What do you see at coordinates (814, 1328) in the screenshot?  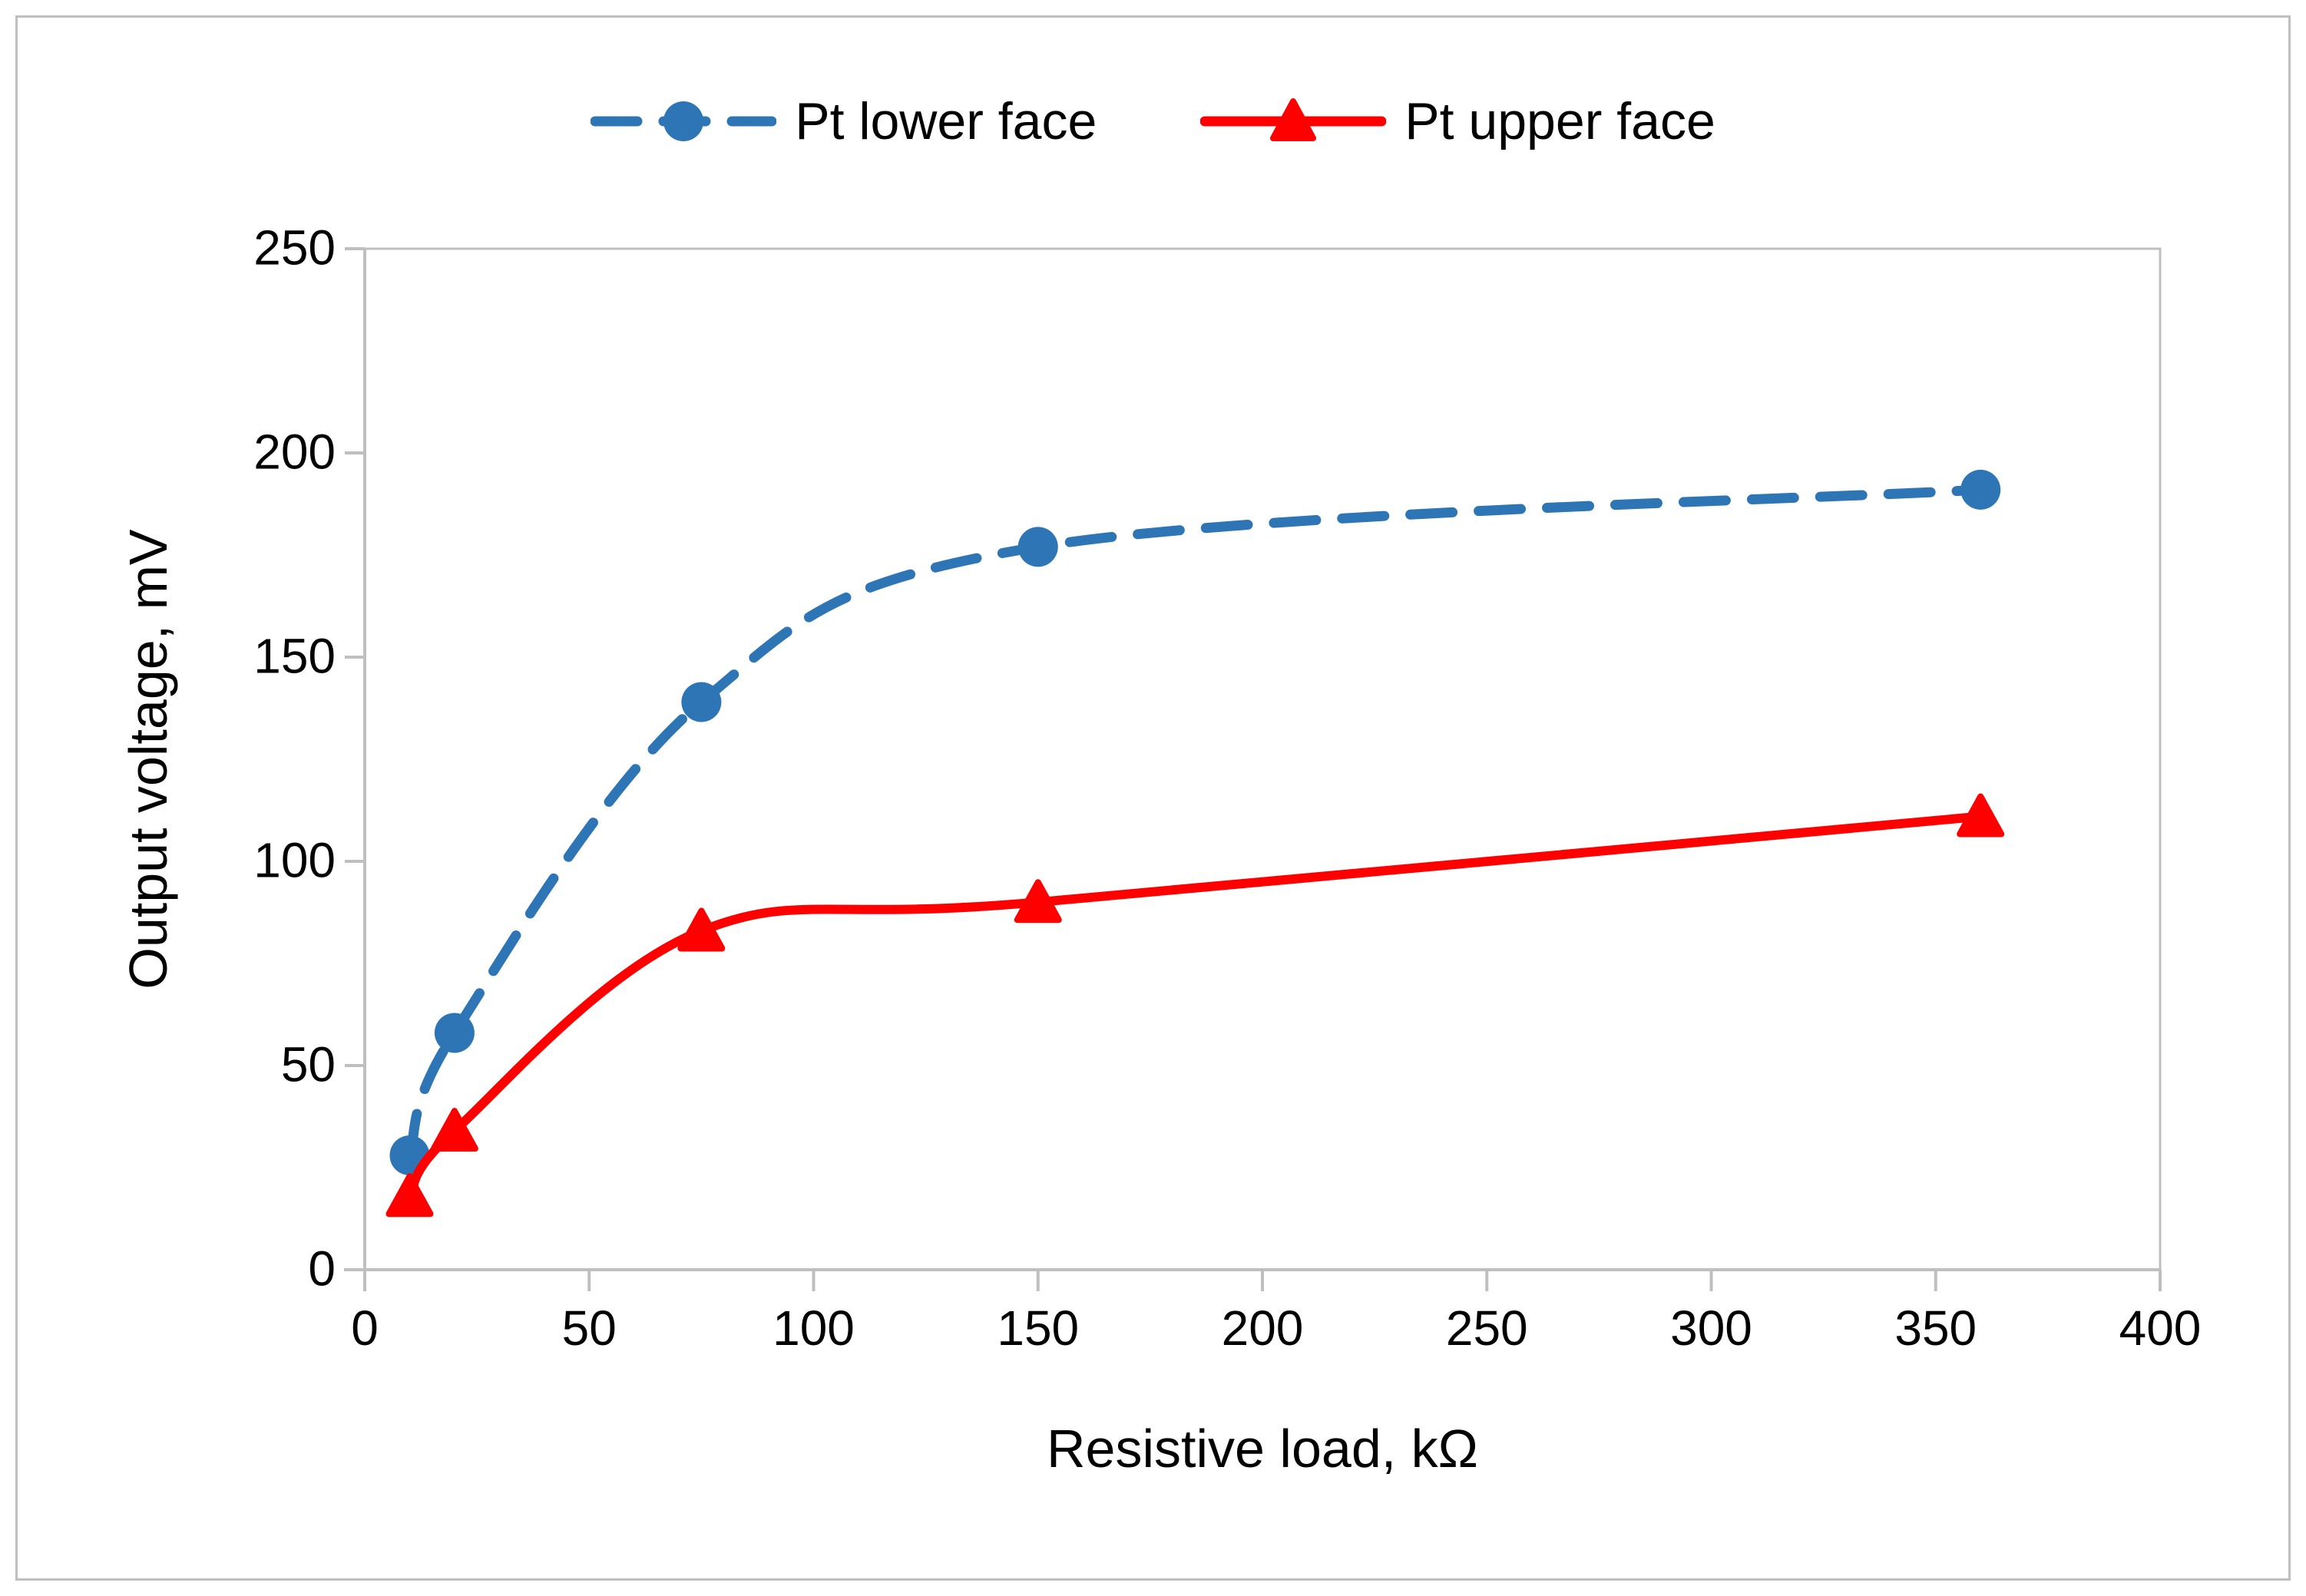 I see `x-tick-label: 100` at bounding box center [814, 1328].